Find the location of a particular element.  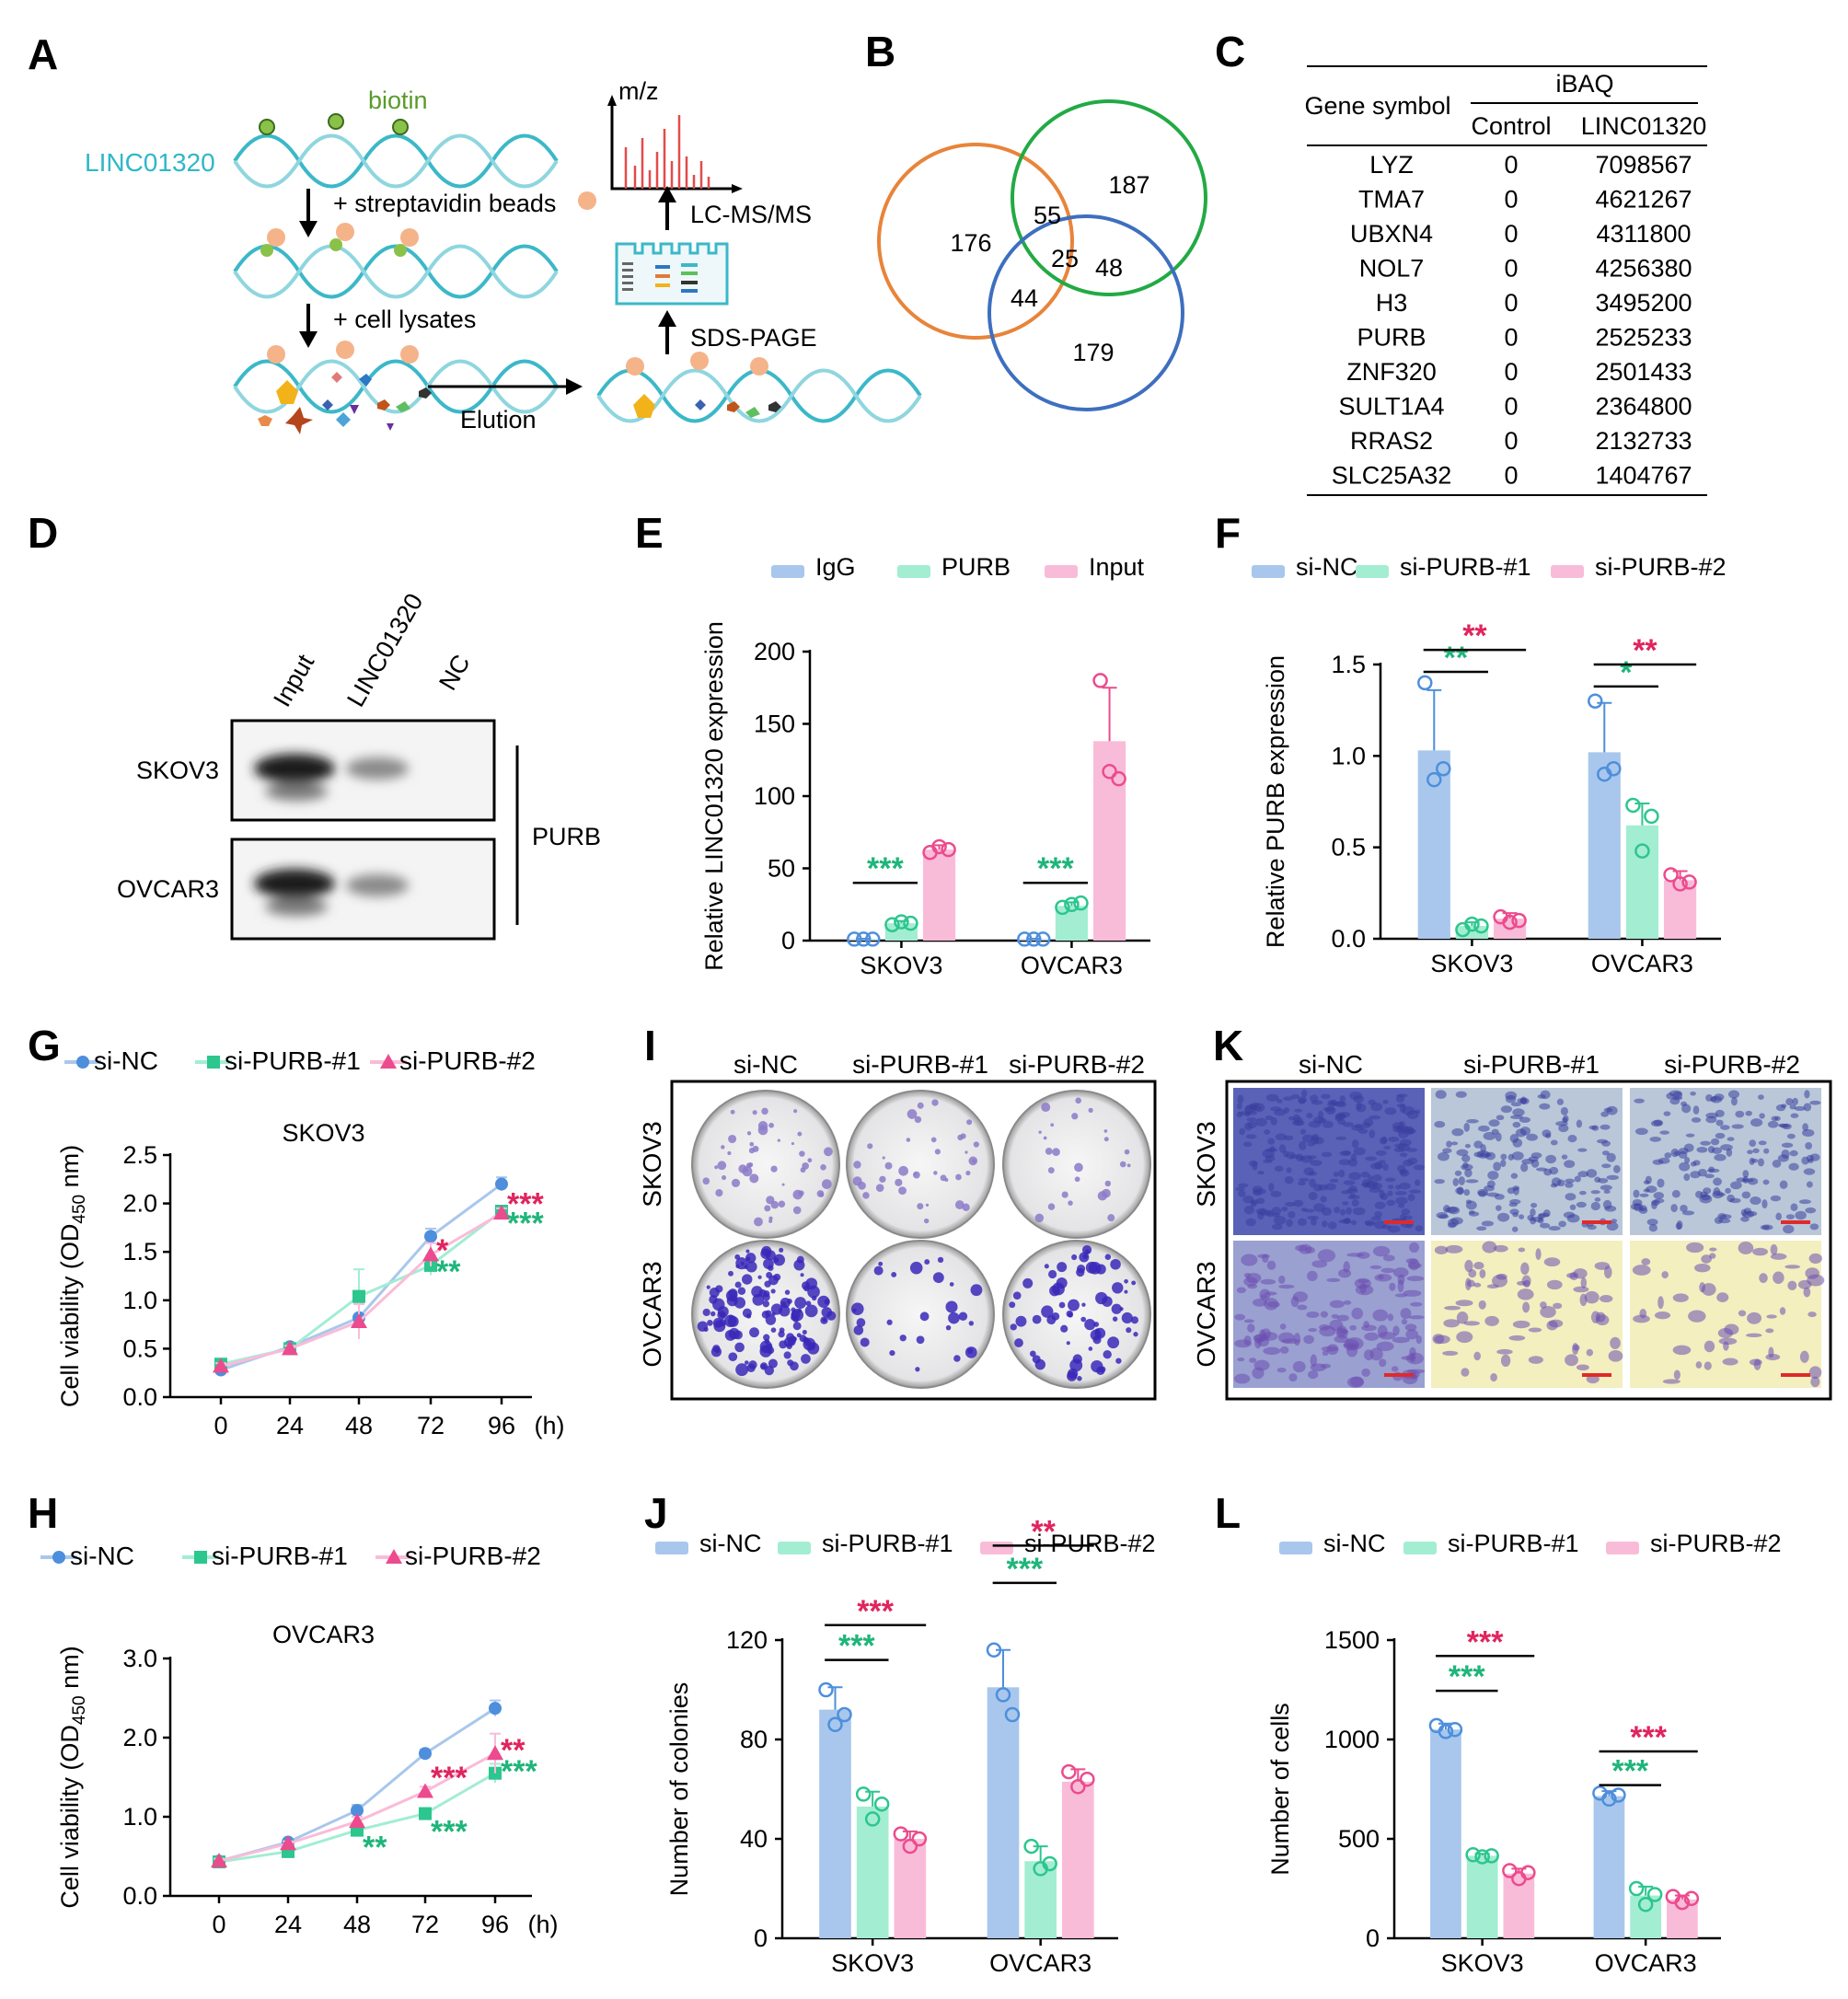

table-cell-gene: RRAS2 is located at coordinates (1391, 441).